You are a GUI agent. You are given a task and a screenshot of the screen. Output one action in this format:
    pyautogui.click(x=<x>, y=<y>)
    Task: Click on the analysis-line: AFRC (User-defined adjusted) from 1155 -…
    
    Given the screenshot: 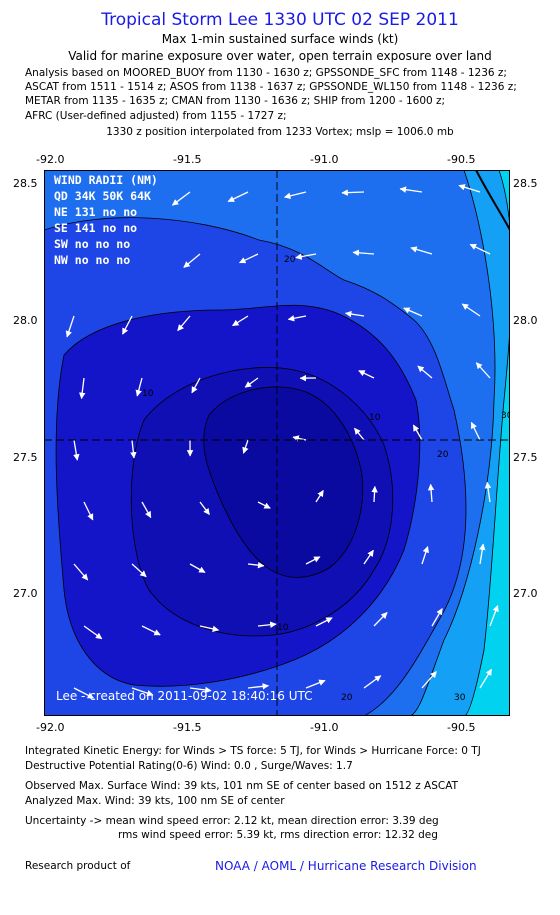 What is the action you would take?
    pyautogui.click(x=156, y=115)
    